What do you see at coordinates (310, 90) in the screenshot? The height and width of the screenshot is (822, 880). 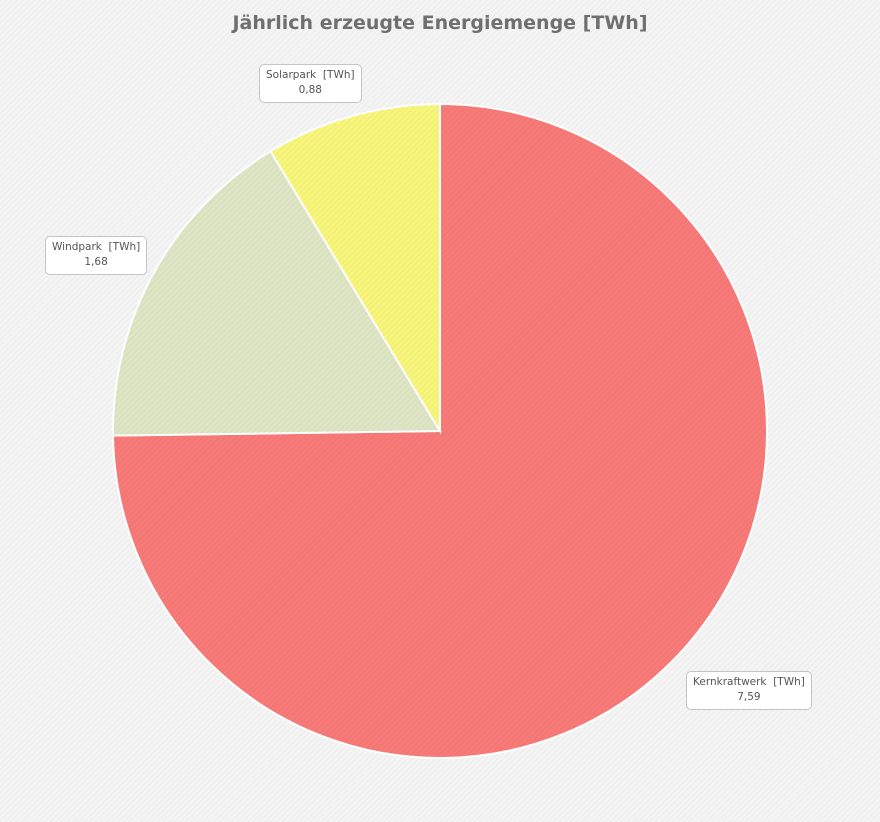 I see `data-label-value: 0,88` at bounding box center [310, 90].